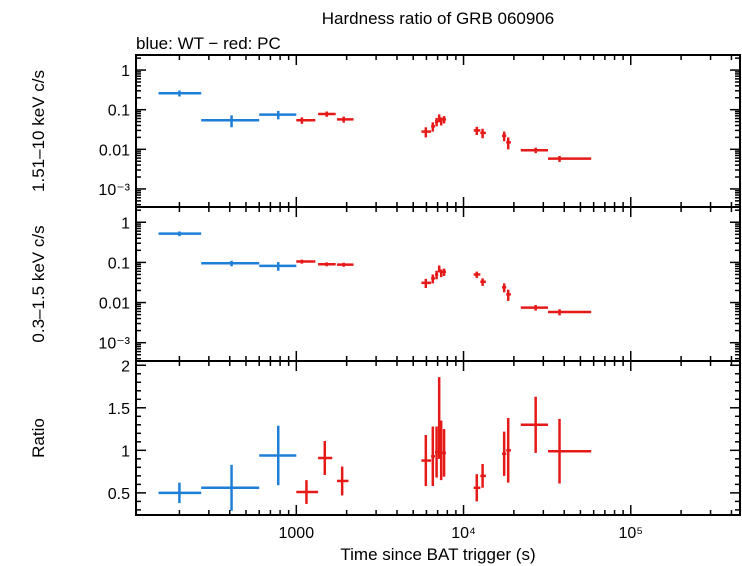 This screenshot has width=742, height=566. I want to click on y-tick-label: 0.5, so click(119, 494).